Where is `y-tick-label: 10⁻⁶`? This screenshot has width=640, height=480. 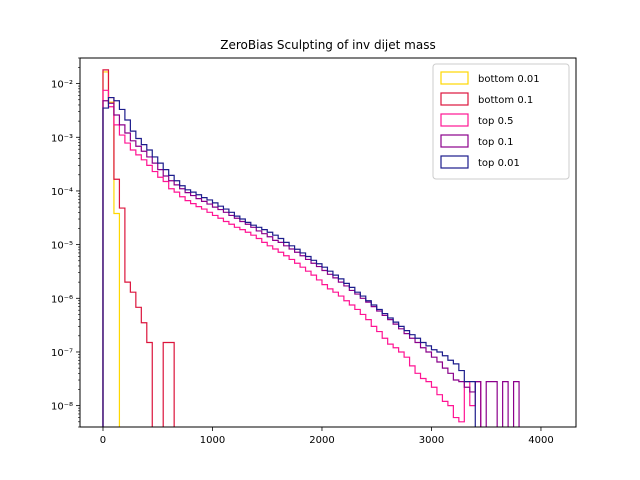
y-tick-label: 10⁻⁶ is located at coordinates (62, 299).